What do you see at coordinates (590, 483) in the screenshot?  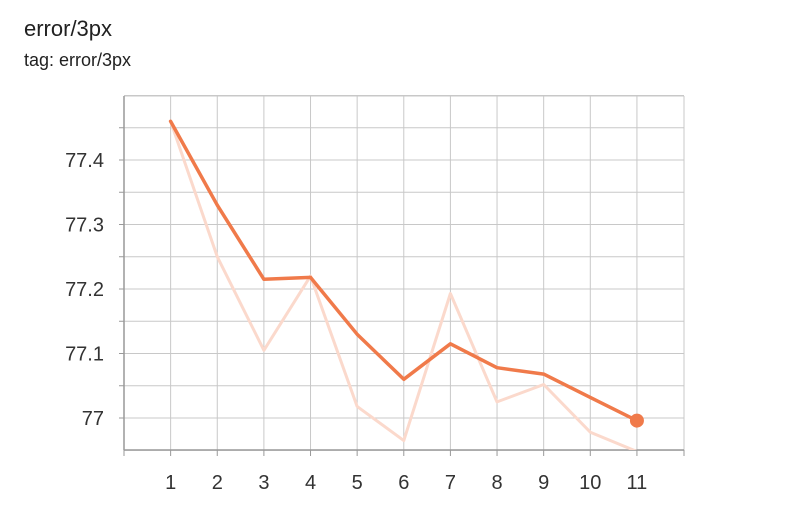 I see `x-tick-label: 10` at bounding box center [590, 483].